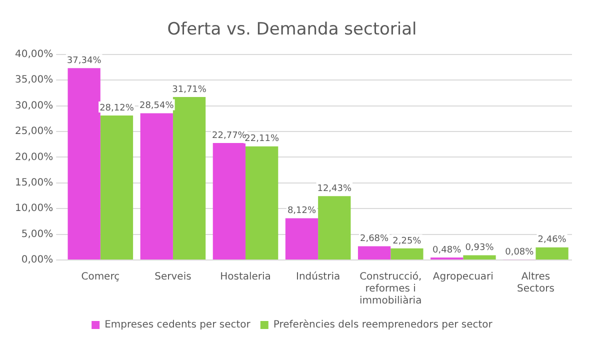  What do you see at coordinates (447, 250) in the screenshot?
I see `data-label: 0,48%` at bounding box center [447, 250].